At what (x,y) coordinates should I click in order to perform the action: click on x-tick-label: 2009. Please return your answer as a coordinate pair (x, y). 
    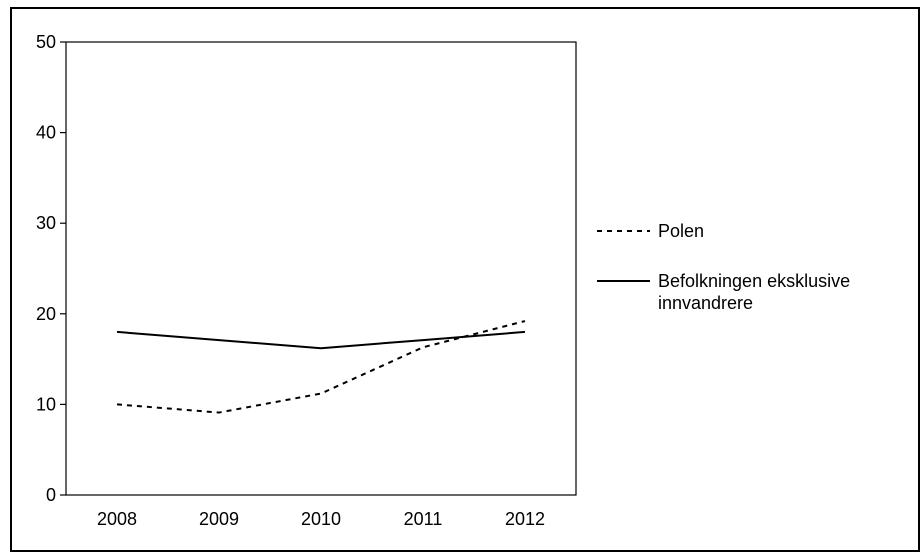
    Looking at the image, I should click on (219, 519).